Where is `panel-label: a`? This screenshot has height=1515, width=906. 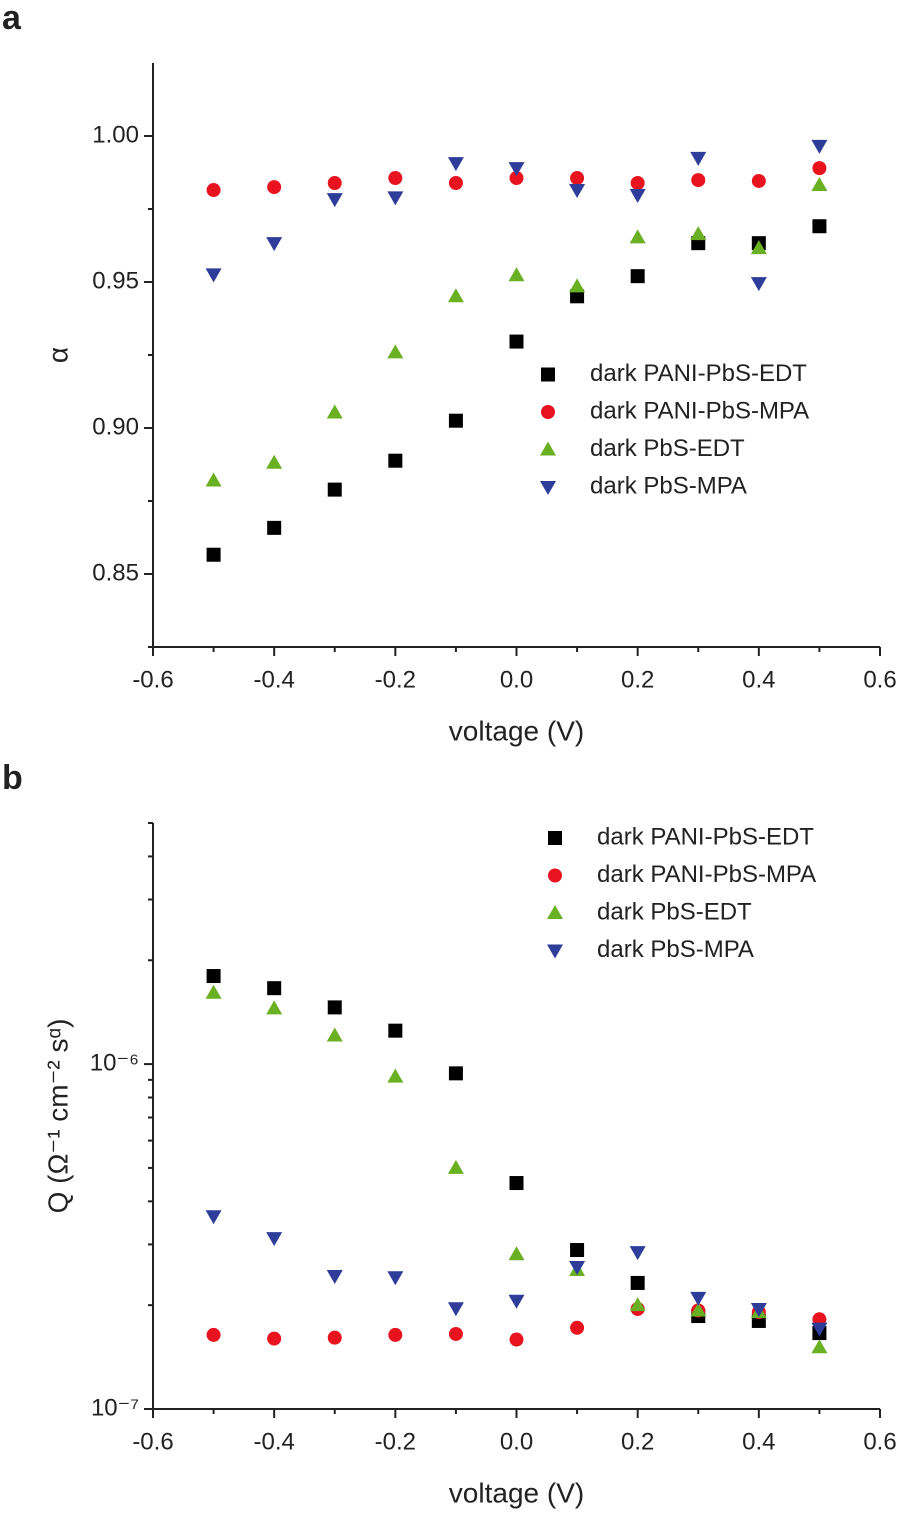 panel-label: a is located at coordinates (12, 18).